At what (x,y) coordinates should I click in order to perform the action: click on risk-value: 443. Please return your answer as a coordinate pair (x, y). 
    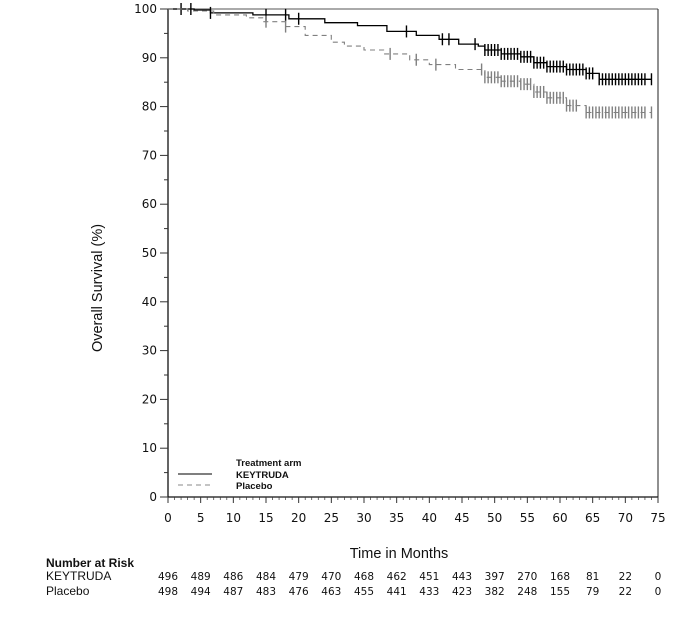
    Looking at the image, I should click on (462, 577).